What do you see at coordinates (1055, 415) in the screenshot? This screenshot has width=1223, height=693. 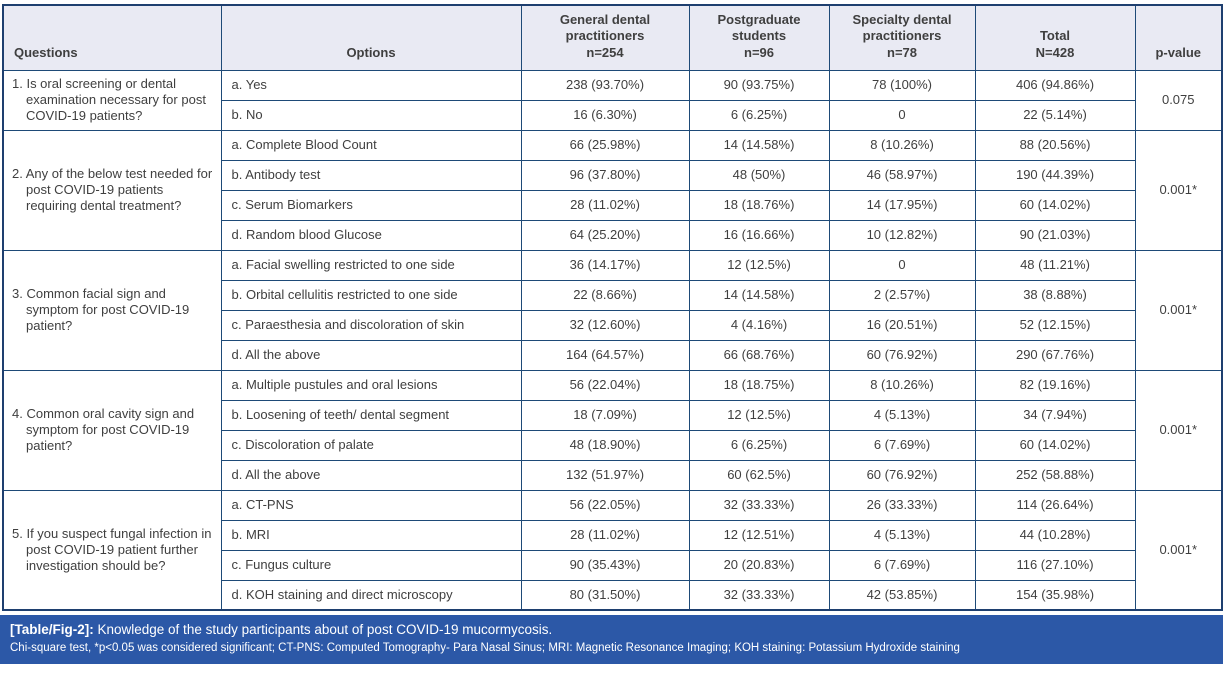 I see `value-total: 34 (7.94%)` at bounding box center [1055, 415].